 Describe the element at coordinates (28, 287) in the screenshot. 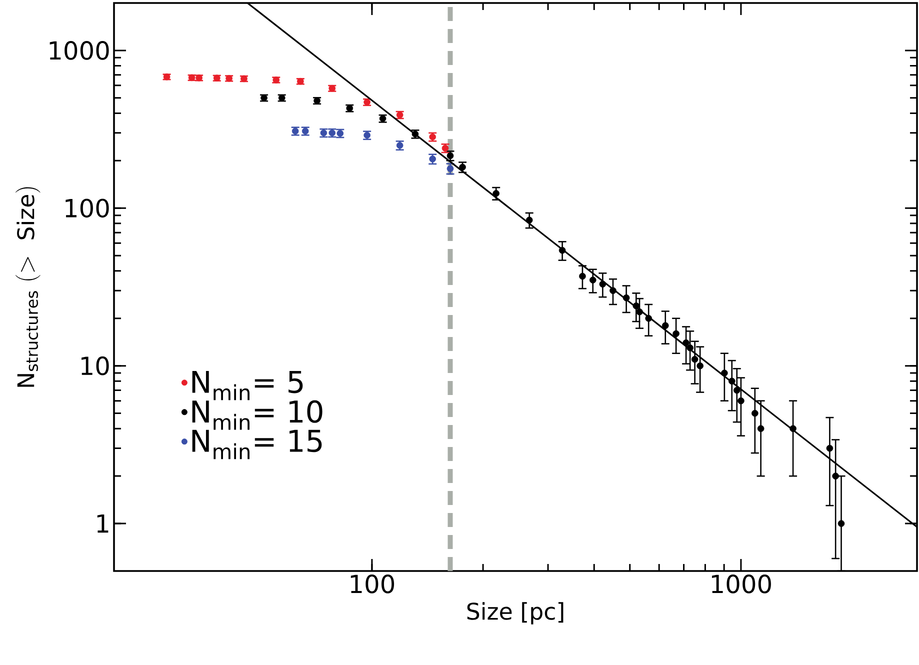

I see `y-axis-title: $\mathrm{N_{structures}}\ (>\ \mathrm{Size})$` at that location.